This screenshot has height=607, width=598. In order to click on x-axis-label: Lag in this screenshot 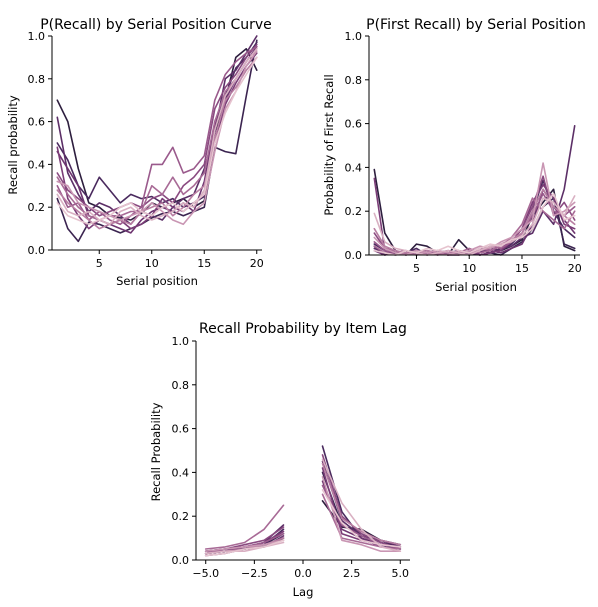, I will do `click(303, 592)`.